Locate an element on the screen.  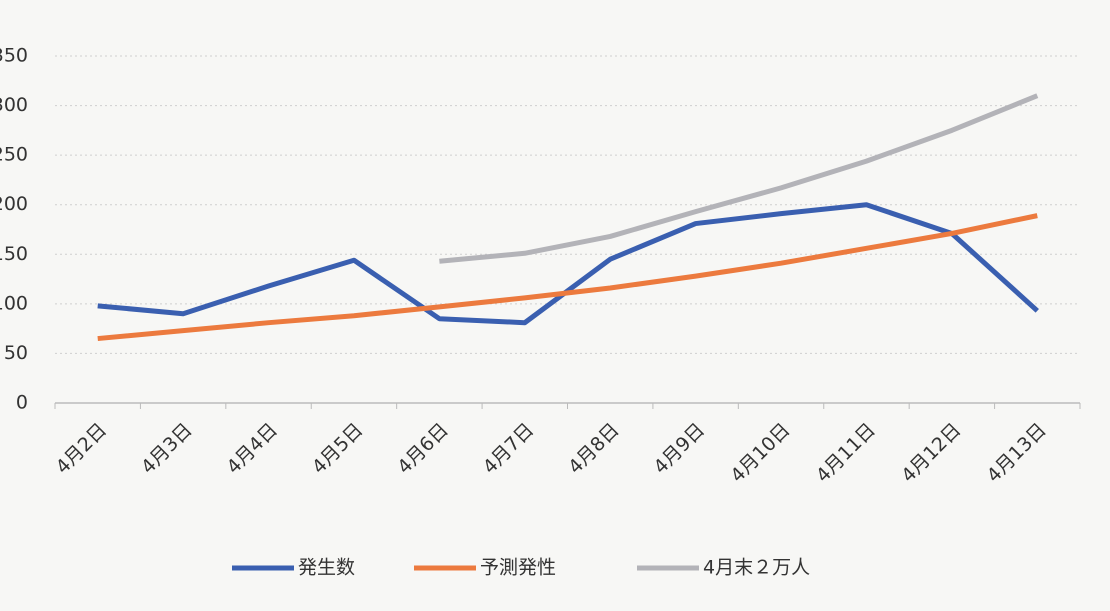
x-tick-label: 4月7日 is located at coordinates (509, 449).